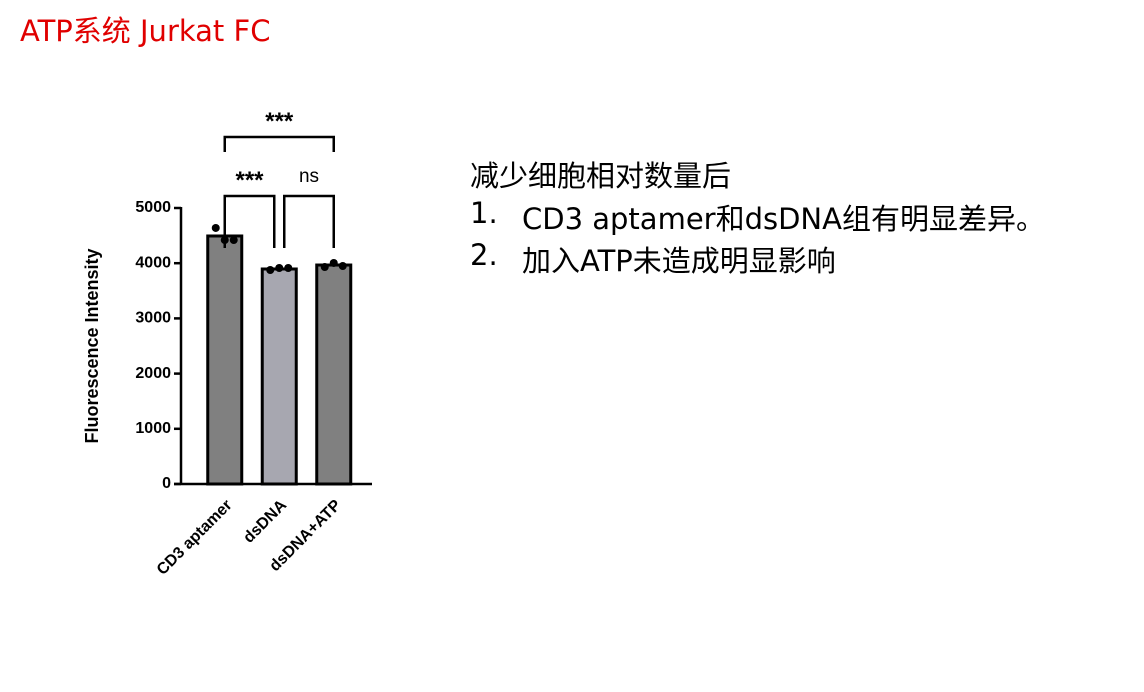  I want to click on y-axis-label: Fluorescence Intensity, so click(92, 345).